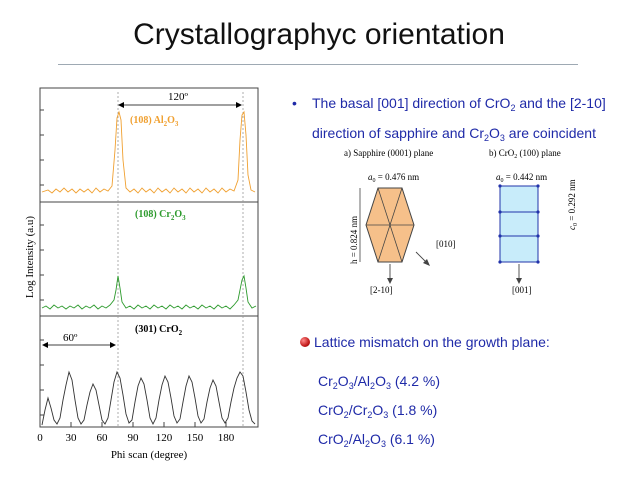  I want to click on c0-label: c0 = 0.292 nm, so click(573, 204).